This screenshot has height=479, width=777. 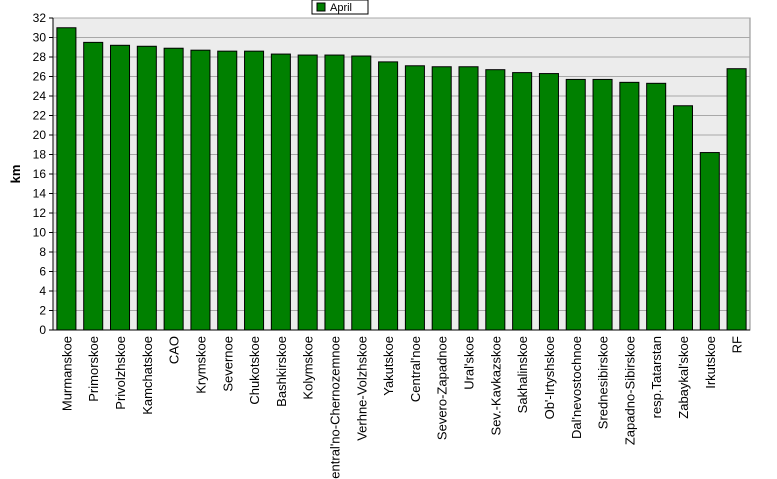 I want to click on legend: April, so click(x=340, y=7).